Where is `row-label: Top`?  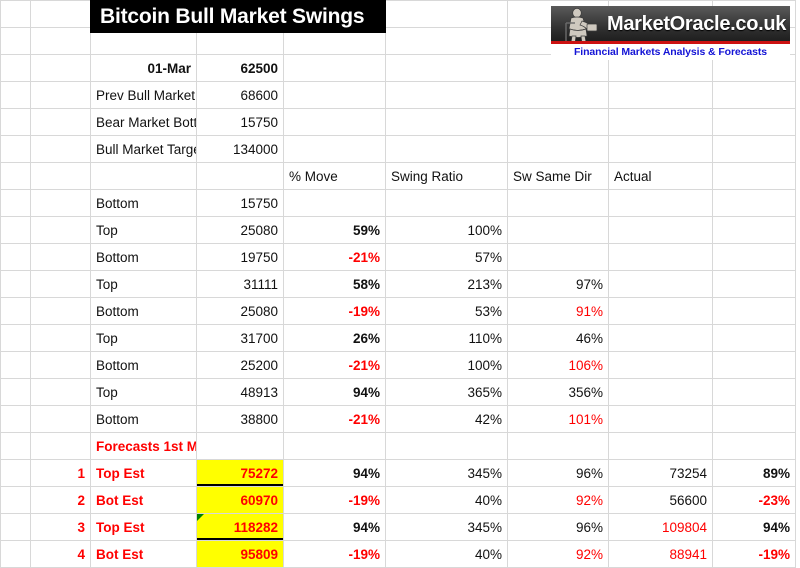
row-label: Top is located at coordinates (143, 230).